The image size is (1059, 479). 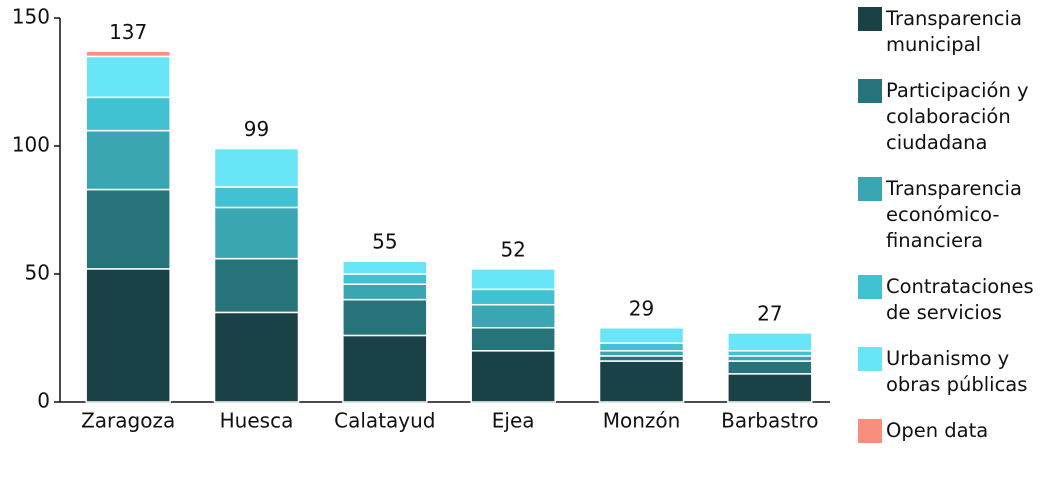 I want to click on x-tick-label: Huesca, so click(x=257, y=421).